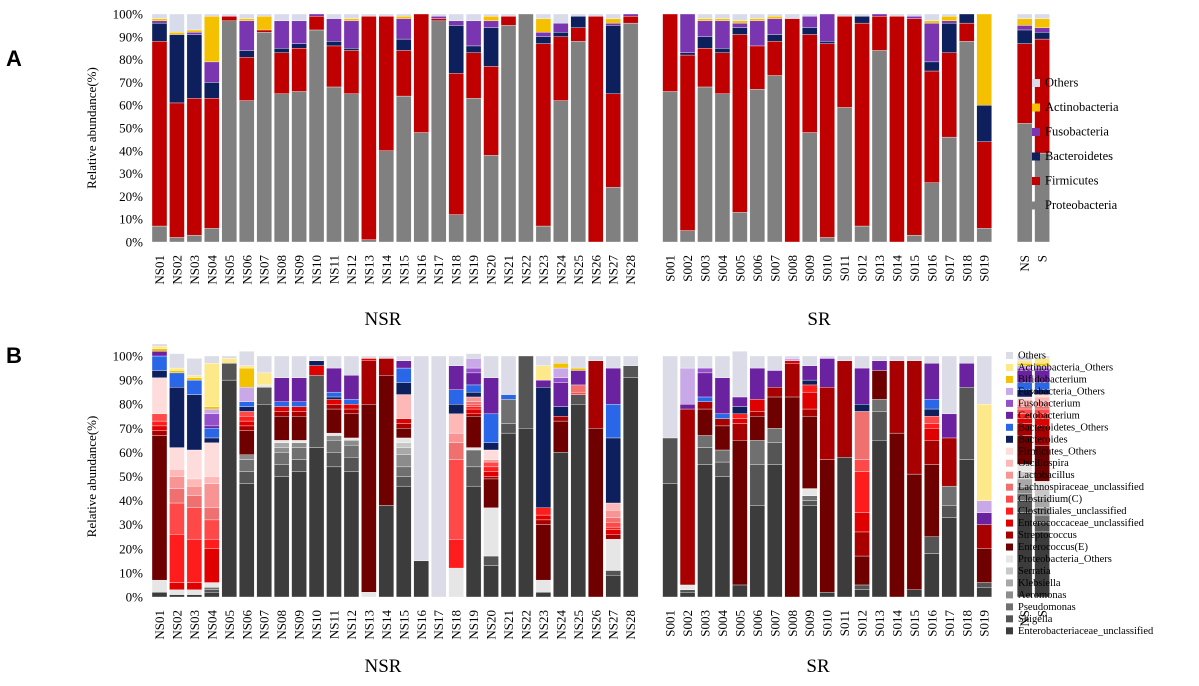 Image resolution: width=1199 pixels, height=686 pixels. What do you see at coordinates (630, 476) in the screenshot?
I see `bar-NS28` at bounding box center [630, 476].